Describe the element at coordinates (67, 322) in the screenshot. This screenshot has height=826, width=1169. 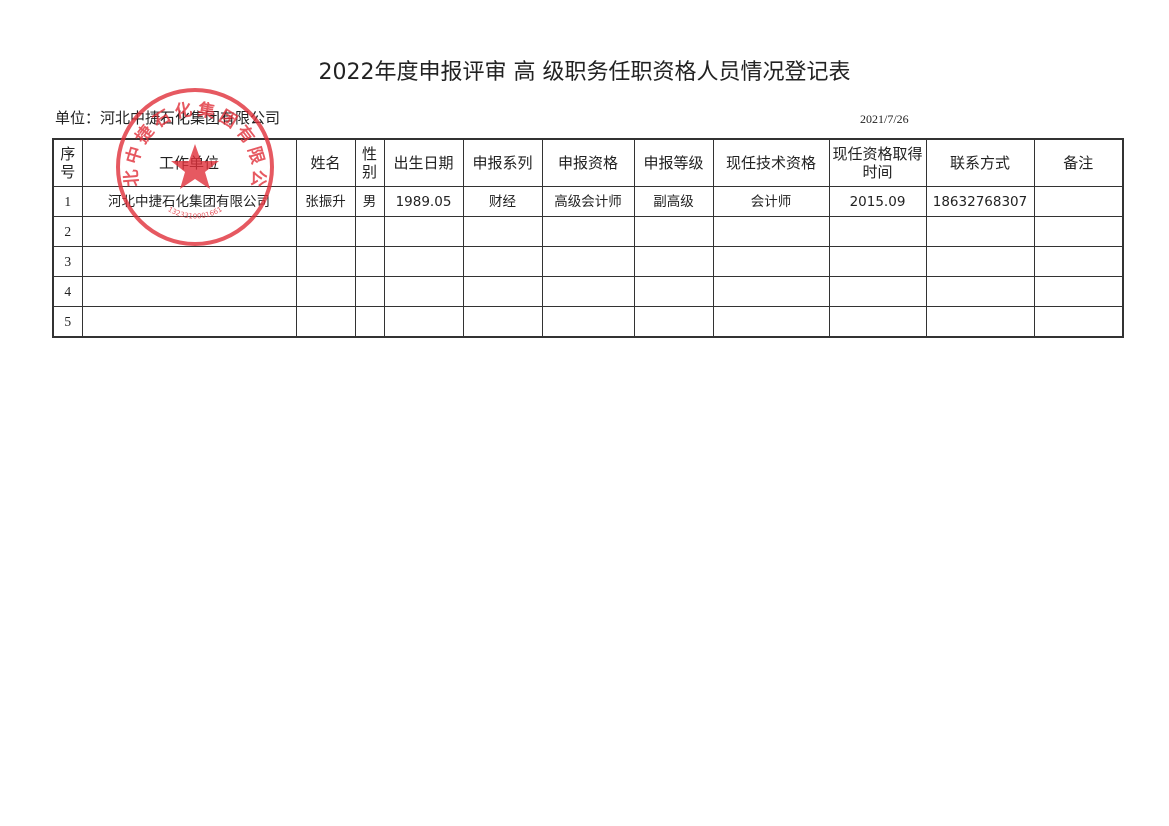
I see `table-cell: 5` at that location.